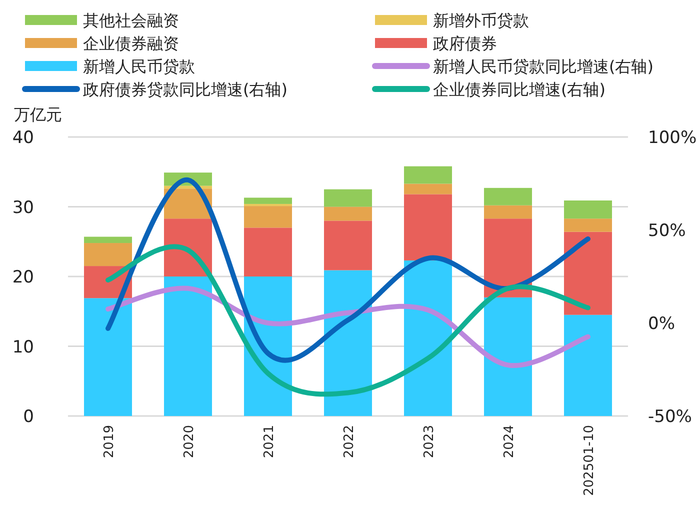 Image resolution: width=697 pixels, height=507 pixels. What do you see at coordinates (661, 324) in the screenshot?
I see `y2-tick-label: 0%` at bounding box center [661, 324].